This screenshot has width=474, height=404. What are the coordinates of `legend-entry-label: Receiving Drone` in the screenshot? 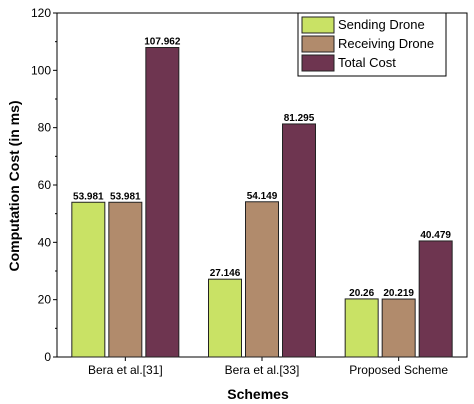 It's located at (386, 43).